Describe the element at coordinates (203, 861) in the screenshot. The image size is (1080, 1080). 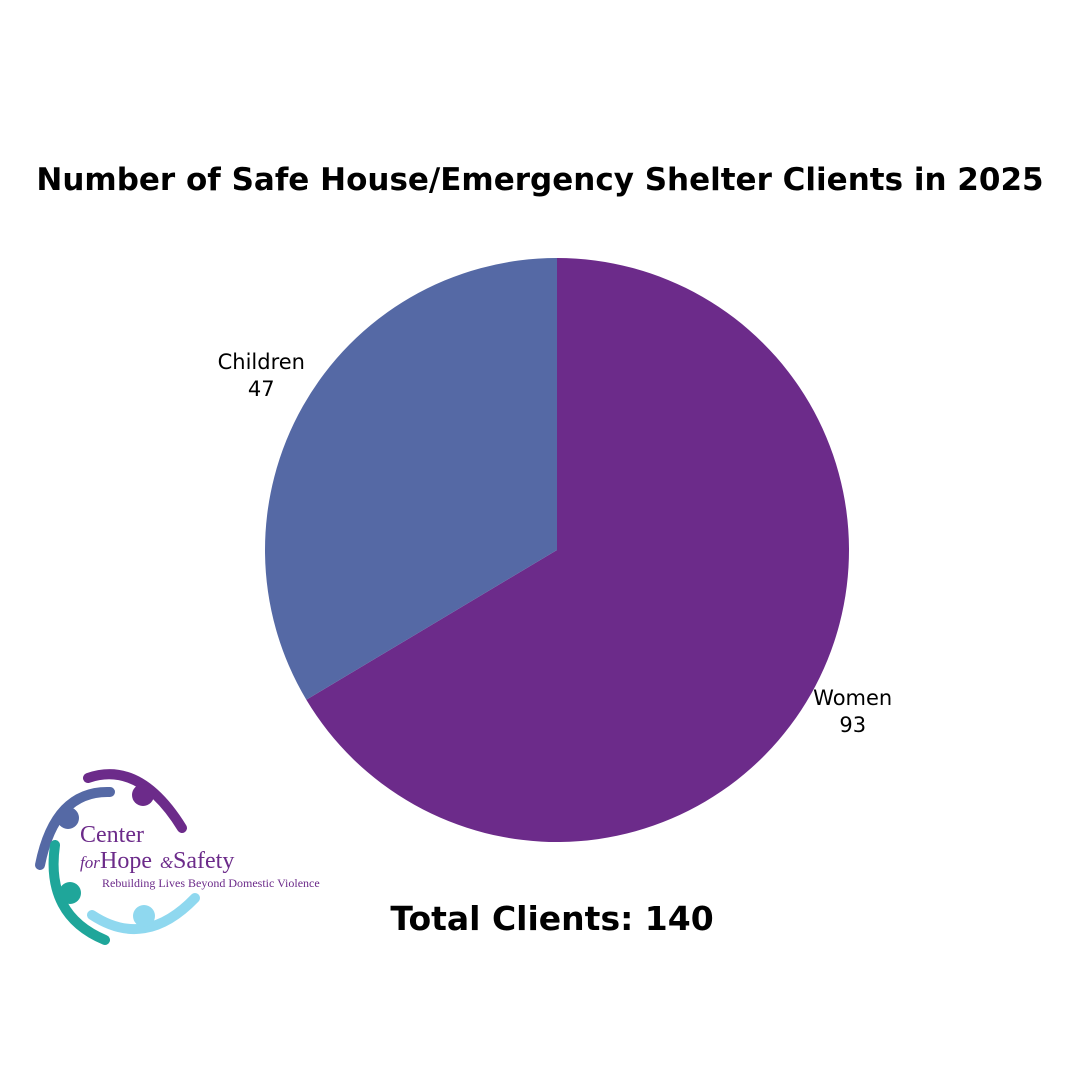
I see `logo-text: Safety` at that location.